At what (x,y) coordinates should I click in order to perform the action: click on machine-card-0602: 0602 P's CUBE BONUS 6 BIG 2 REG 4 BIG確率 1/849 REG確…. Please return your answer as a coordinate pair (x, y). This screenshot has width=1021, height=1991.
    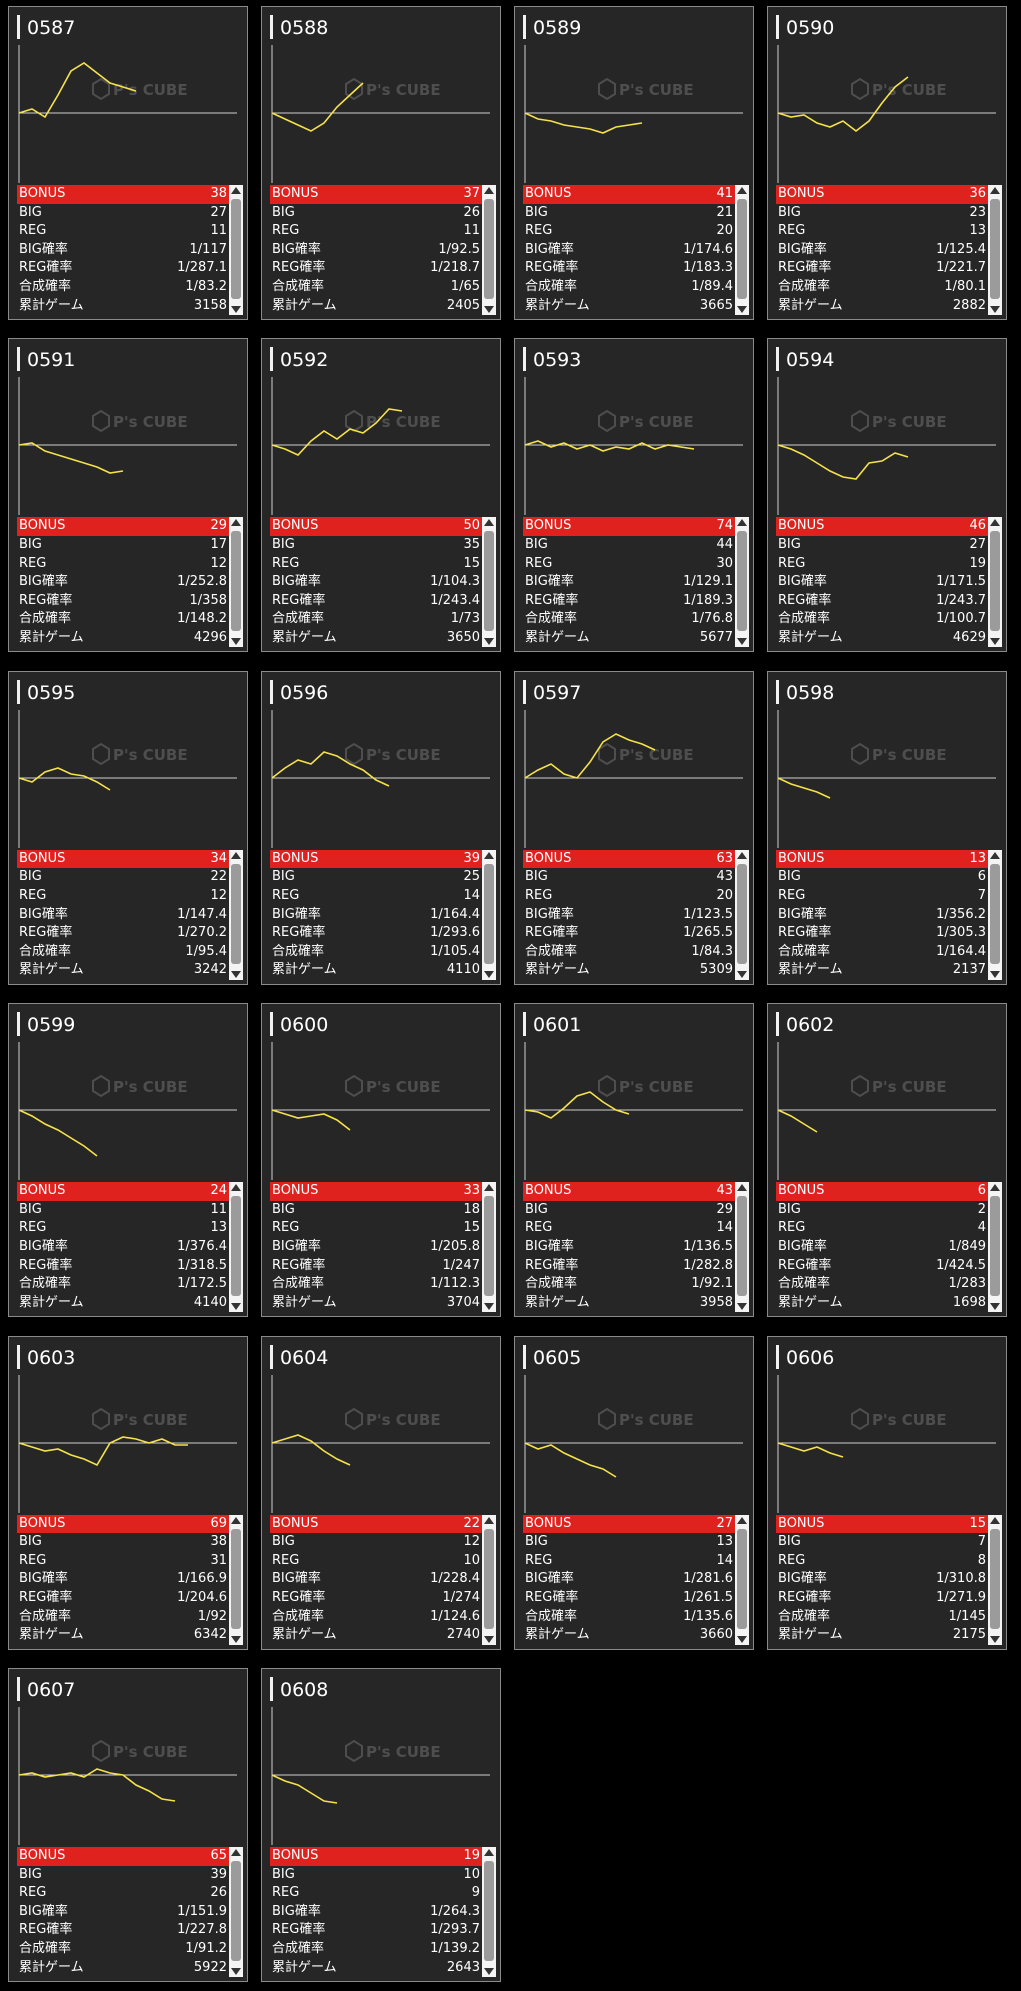
    Looking at the image, I should click on (887, 1160).